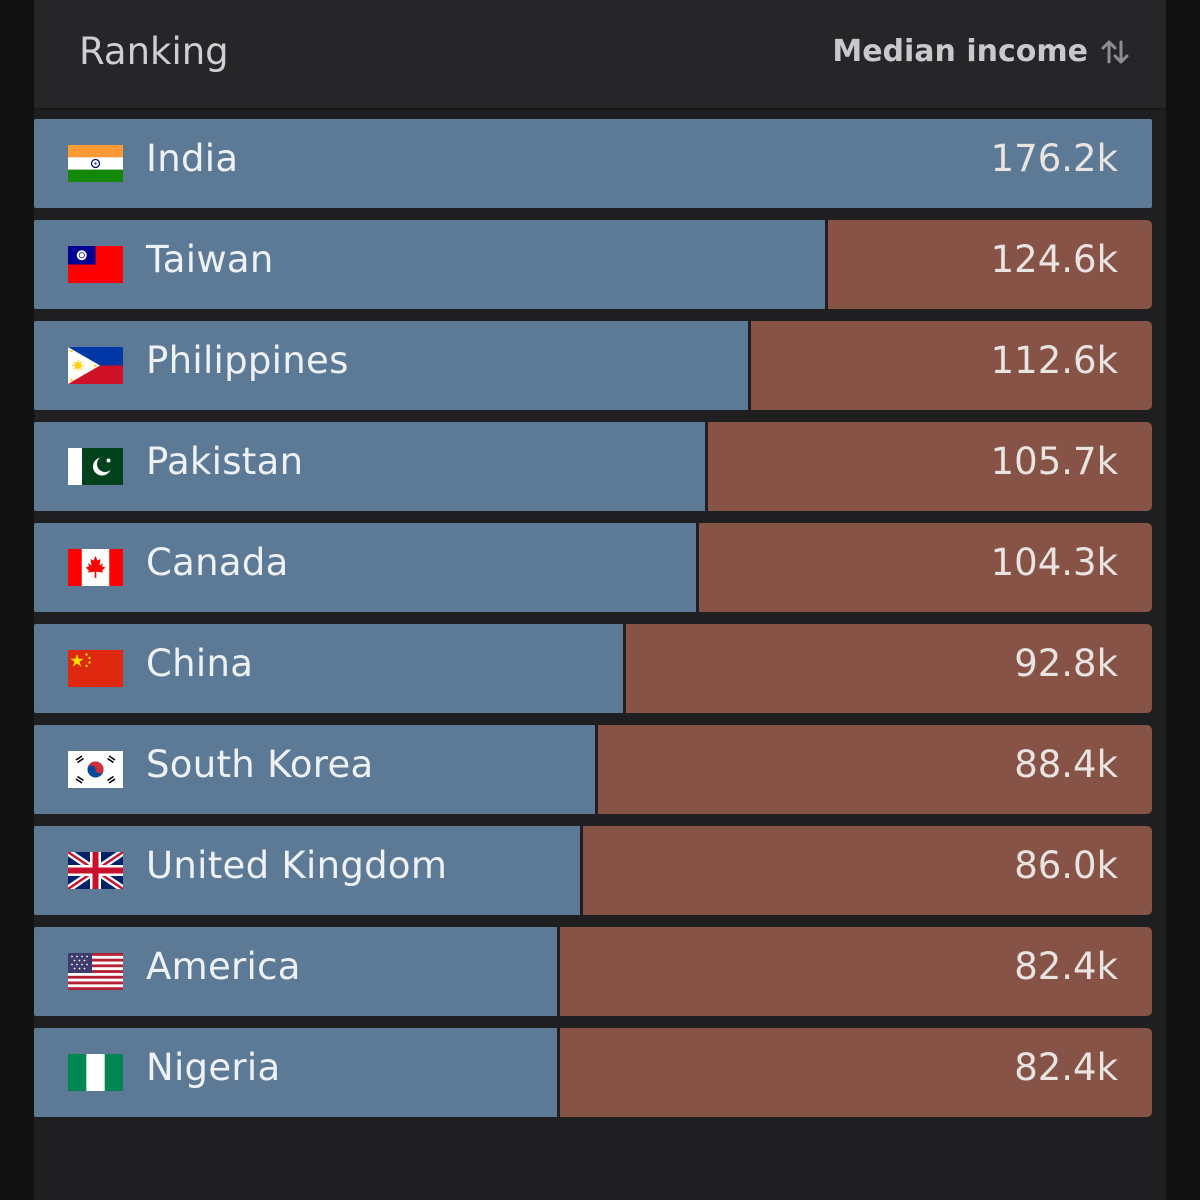 The height and width of the screenshot is (1200, 1200). I want to click on south-korea-flag-icon, so click(95, 769).